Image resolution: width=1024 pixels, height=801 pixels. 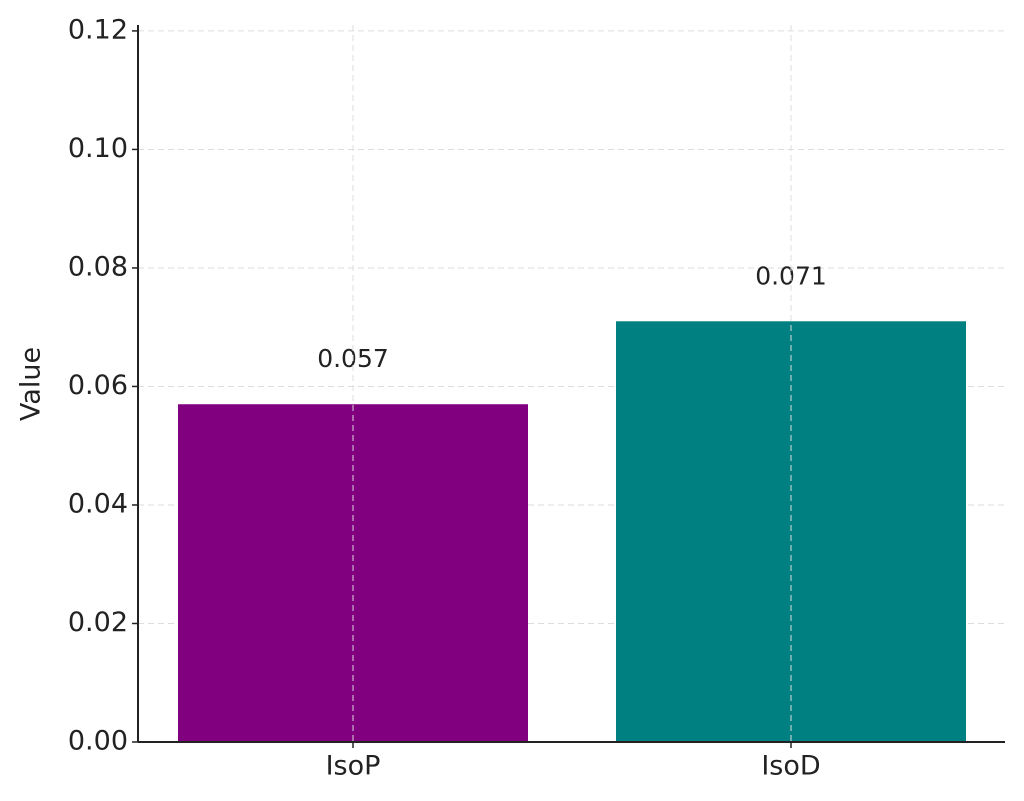 I want to click on y-tick-label: 0.02, so click(x=98, y=622).